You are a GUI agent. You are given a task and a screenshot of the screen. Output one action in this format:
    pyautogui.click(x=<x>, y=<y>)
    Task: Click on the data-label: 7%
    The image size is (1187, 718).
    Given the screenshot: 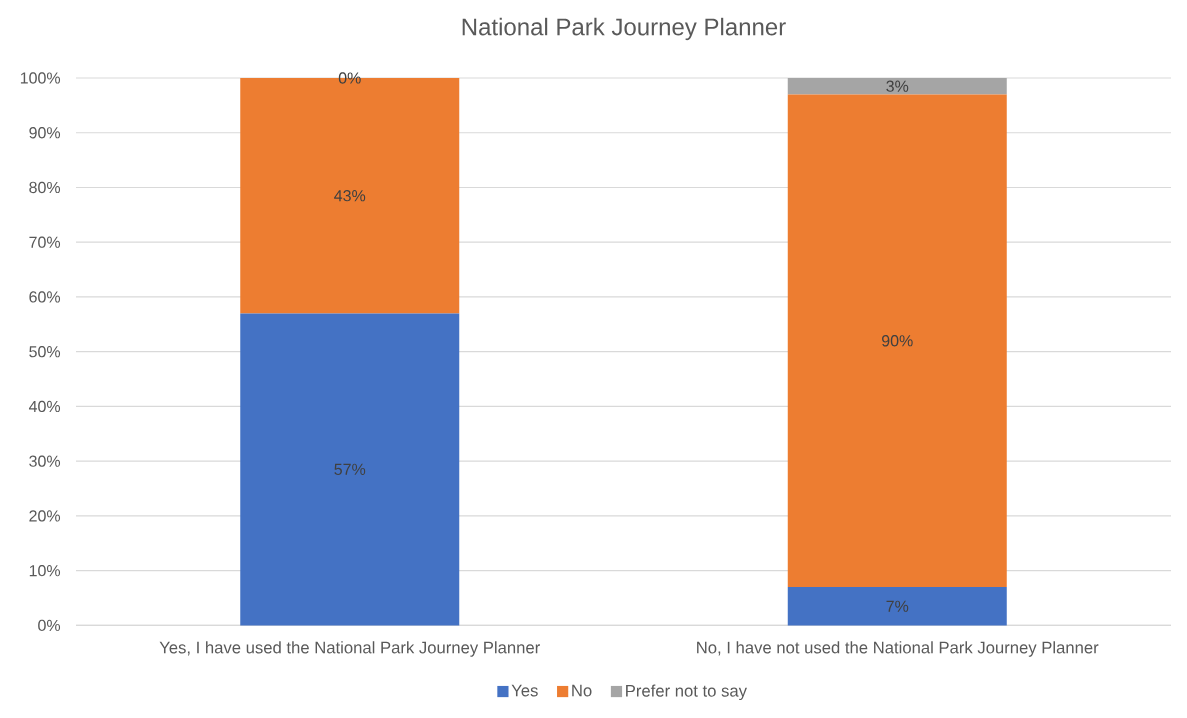 What is the action you would take?
    pyautogui.click(x=897, y=606)
    